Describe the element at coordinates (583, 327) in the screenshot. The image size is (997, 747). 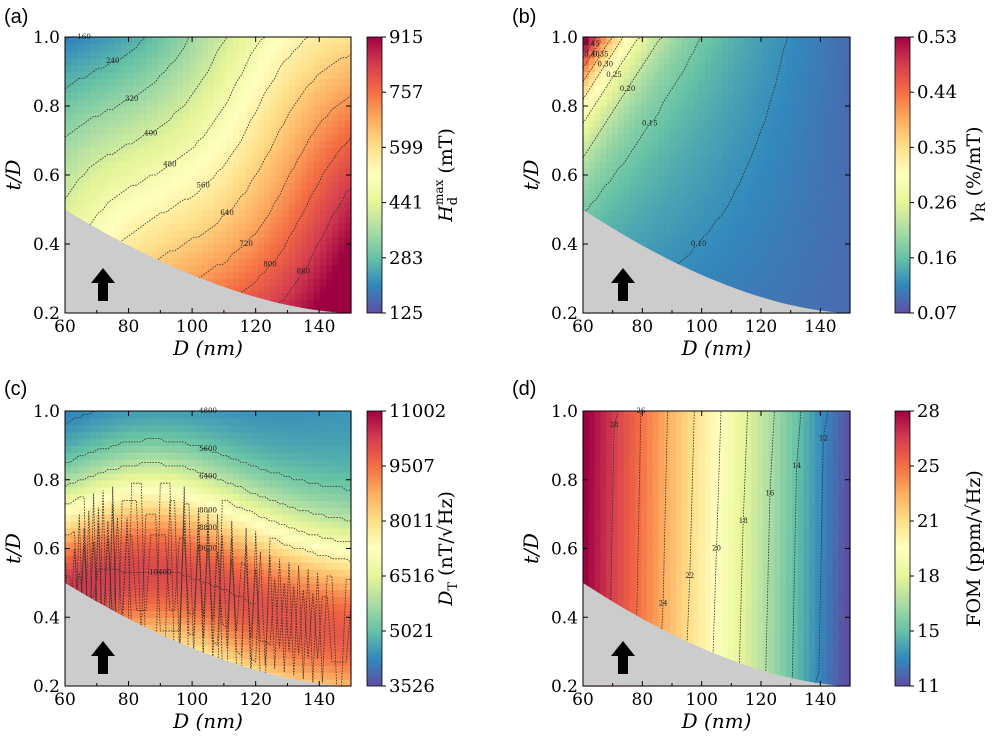
I see `x-tick-label: 60` at that location.